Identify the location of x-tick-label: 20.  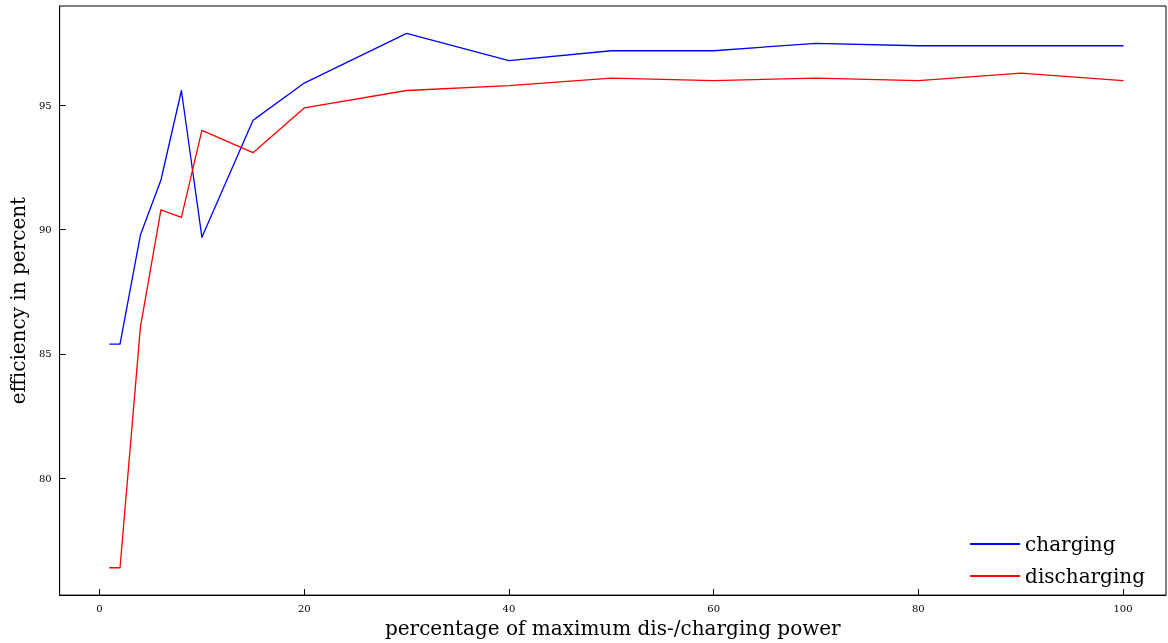
(304, 608).